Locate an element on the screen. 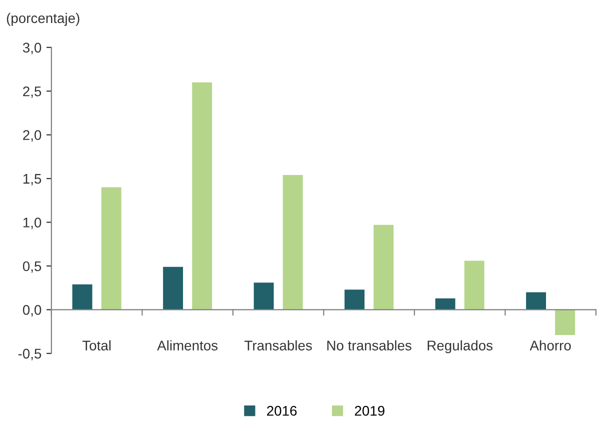 Image resolution: width=605 pixels, height=431 pixels. y-tick-label: 3,0 is located at coordinates (32, 48).